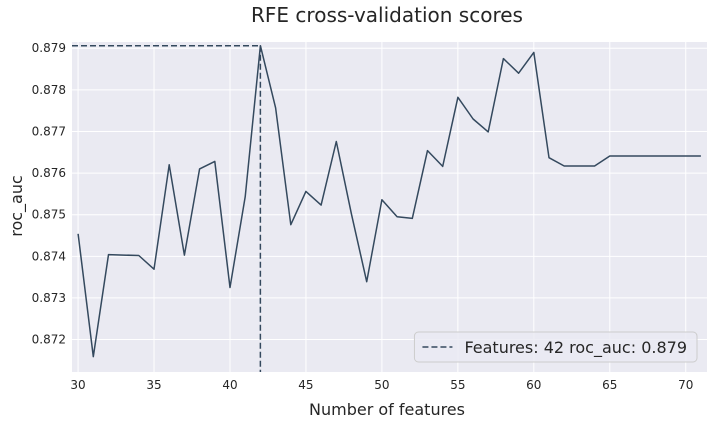 Image resolution: width=712 pixels, height=424 pixels. What do you see at coordinates (685, 385) in the screenshot?
I see `x-tick-label: 70` at bounding box center [685, 385].